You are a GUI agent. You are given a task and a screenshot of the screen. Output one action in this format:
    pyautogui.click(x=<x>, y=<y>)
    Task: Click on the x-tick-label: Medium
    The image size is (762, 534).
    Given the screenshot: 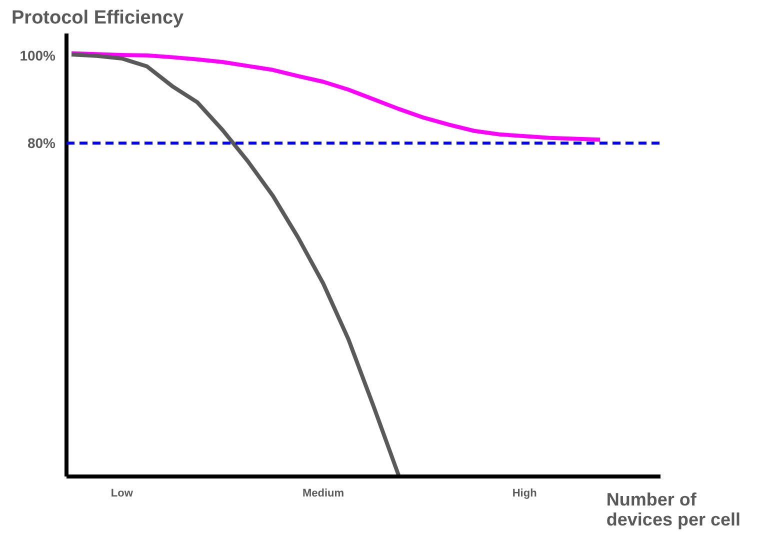 What is the action you would take?
    pyautogui.click(x=323, y=494)
    